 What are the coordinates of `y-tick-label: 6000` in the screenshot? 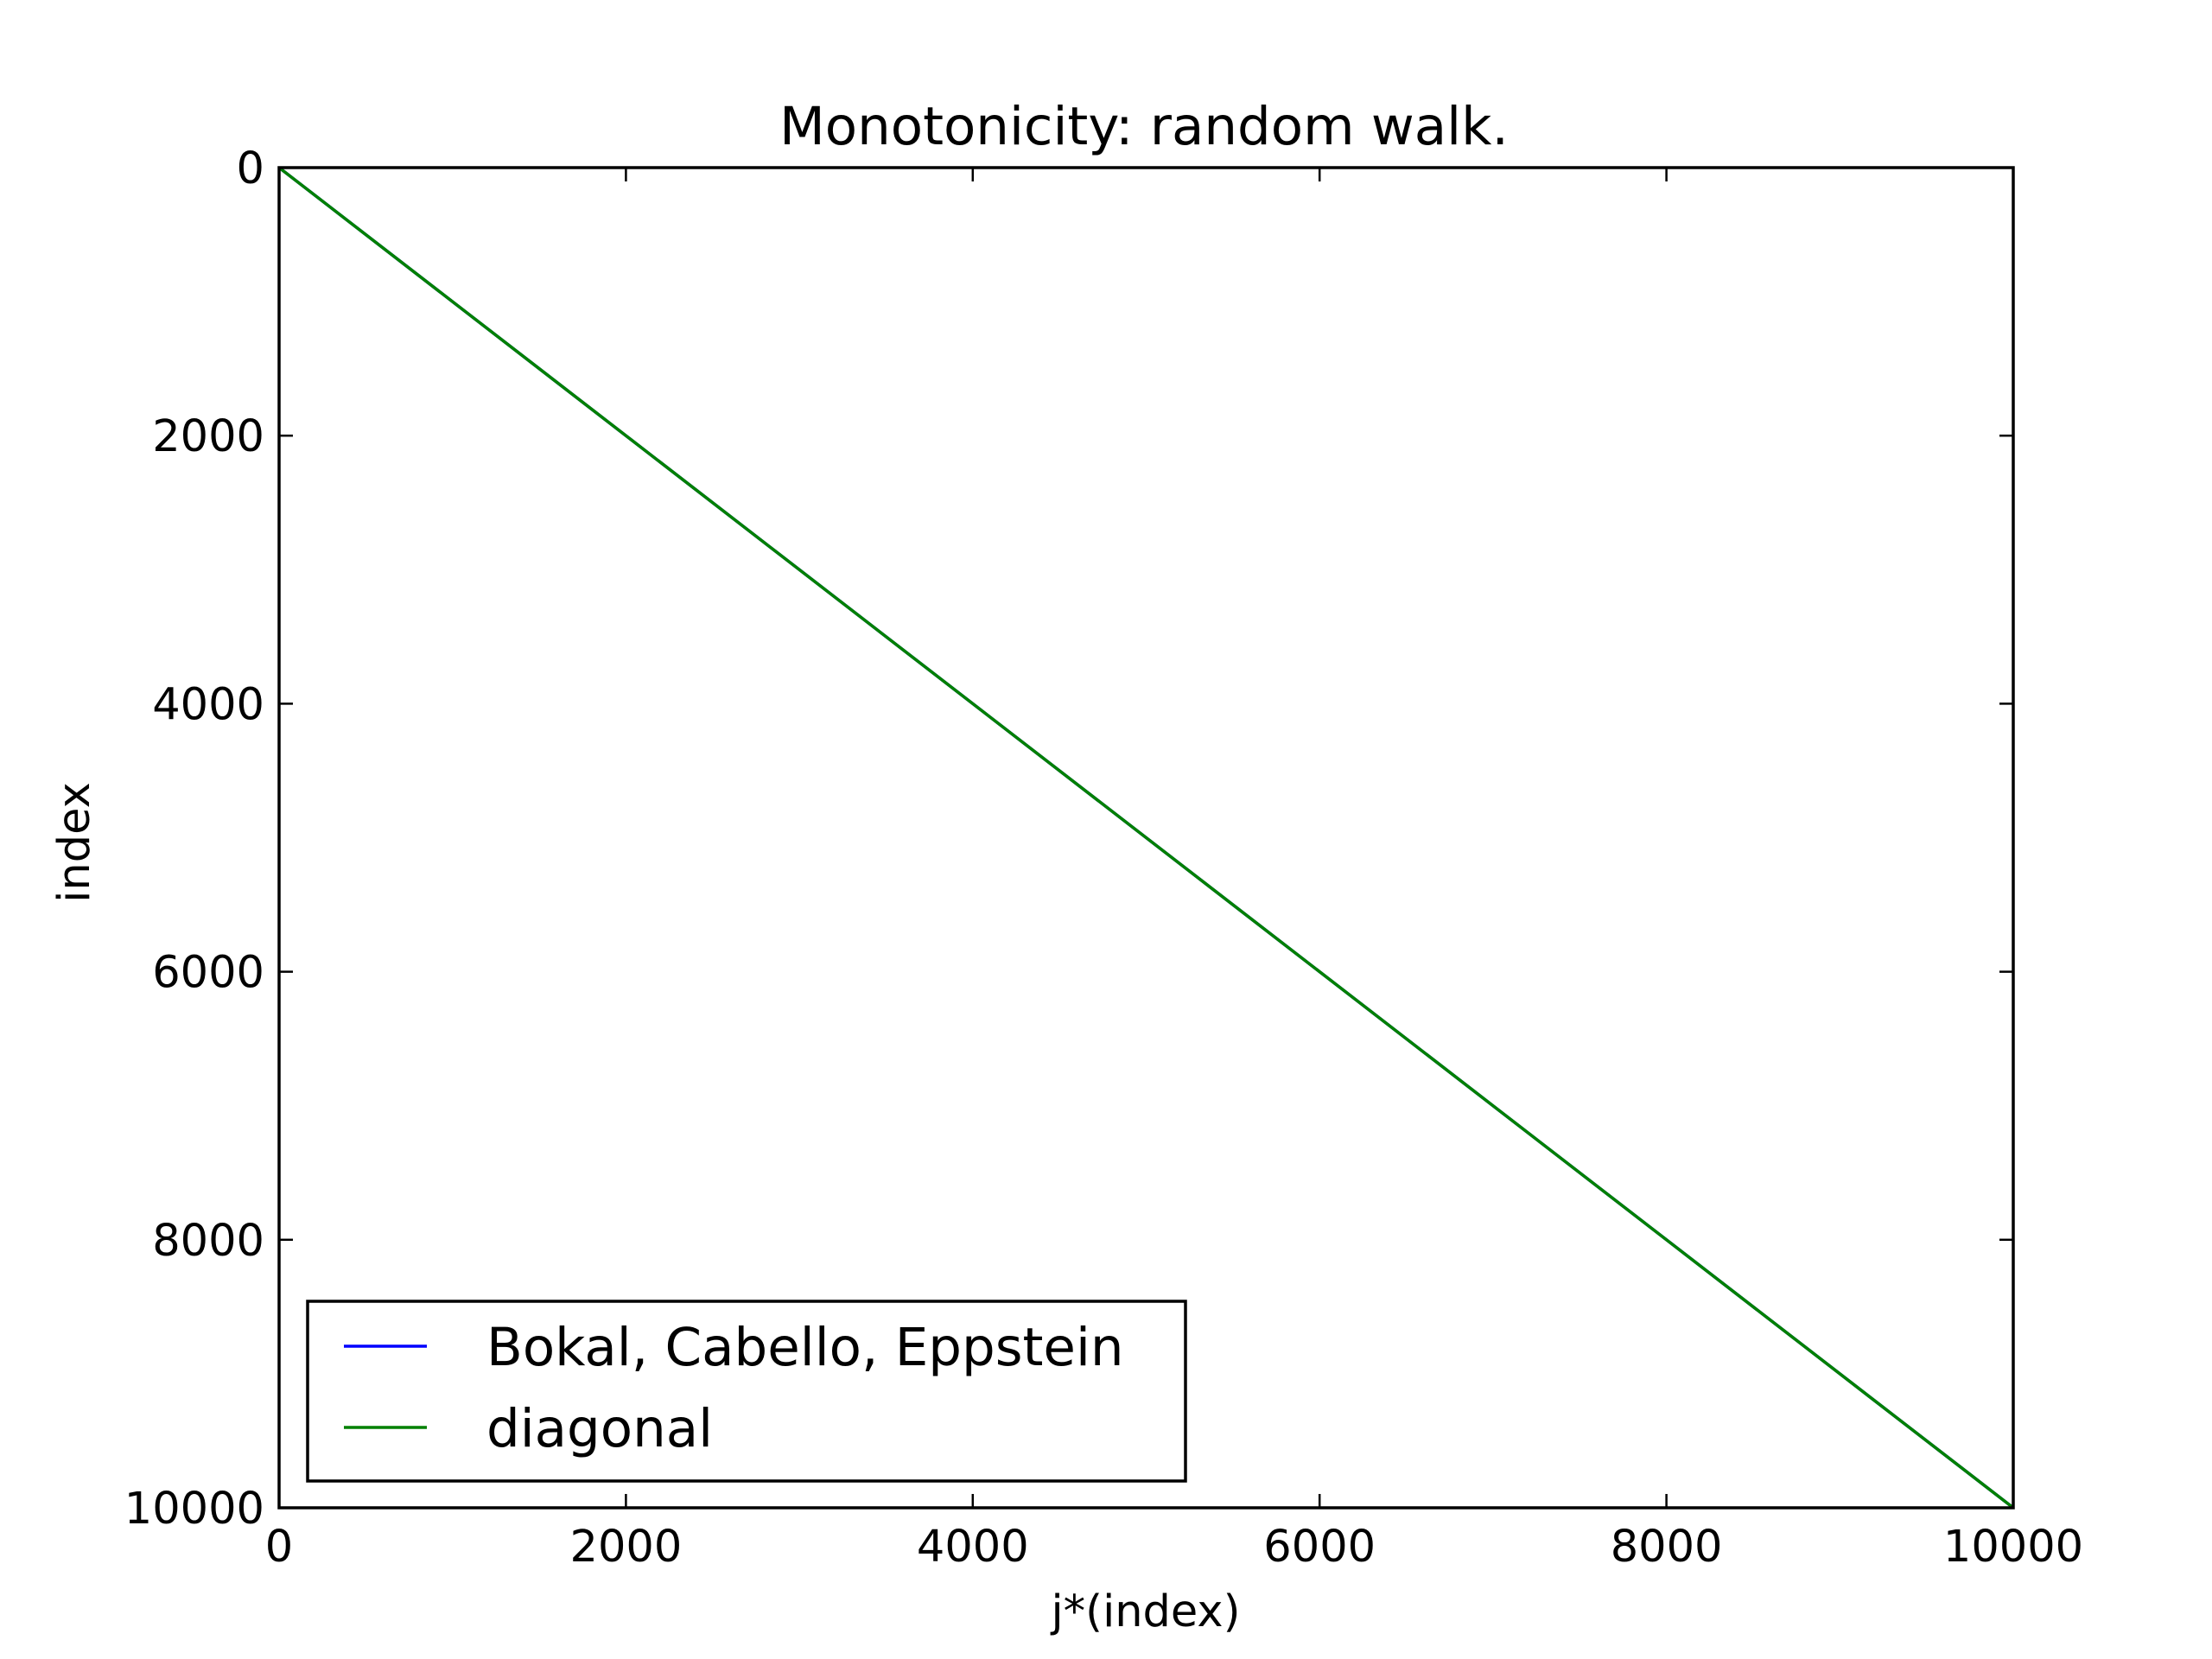 It's located at (208, 973).